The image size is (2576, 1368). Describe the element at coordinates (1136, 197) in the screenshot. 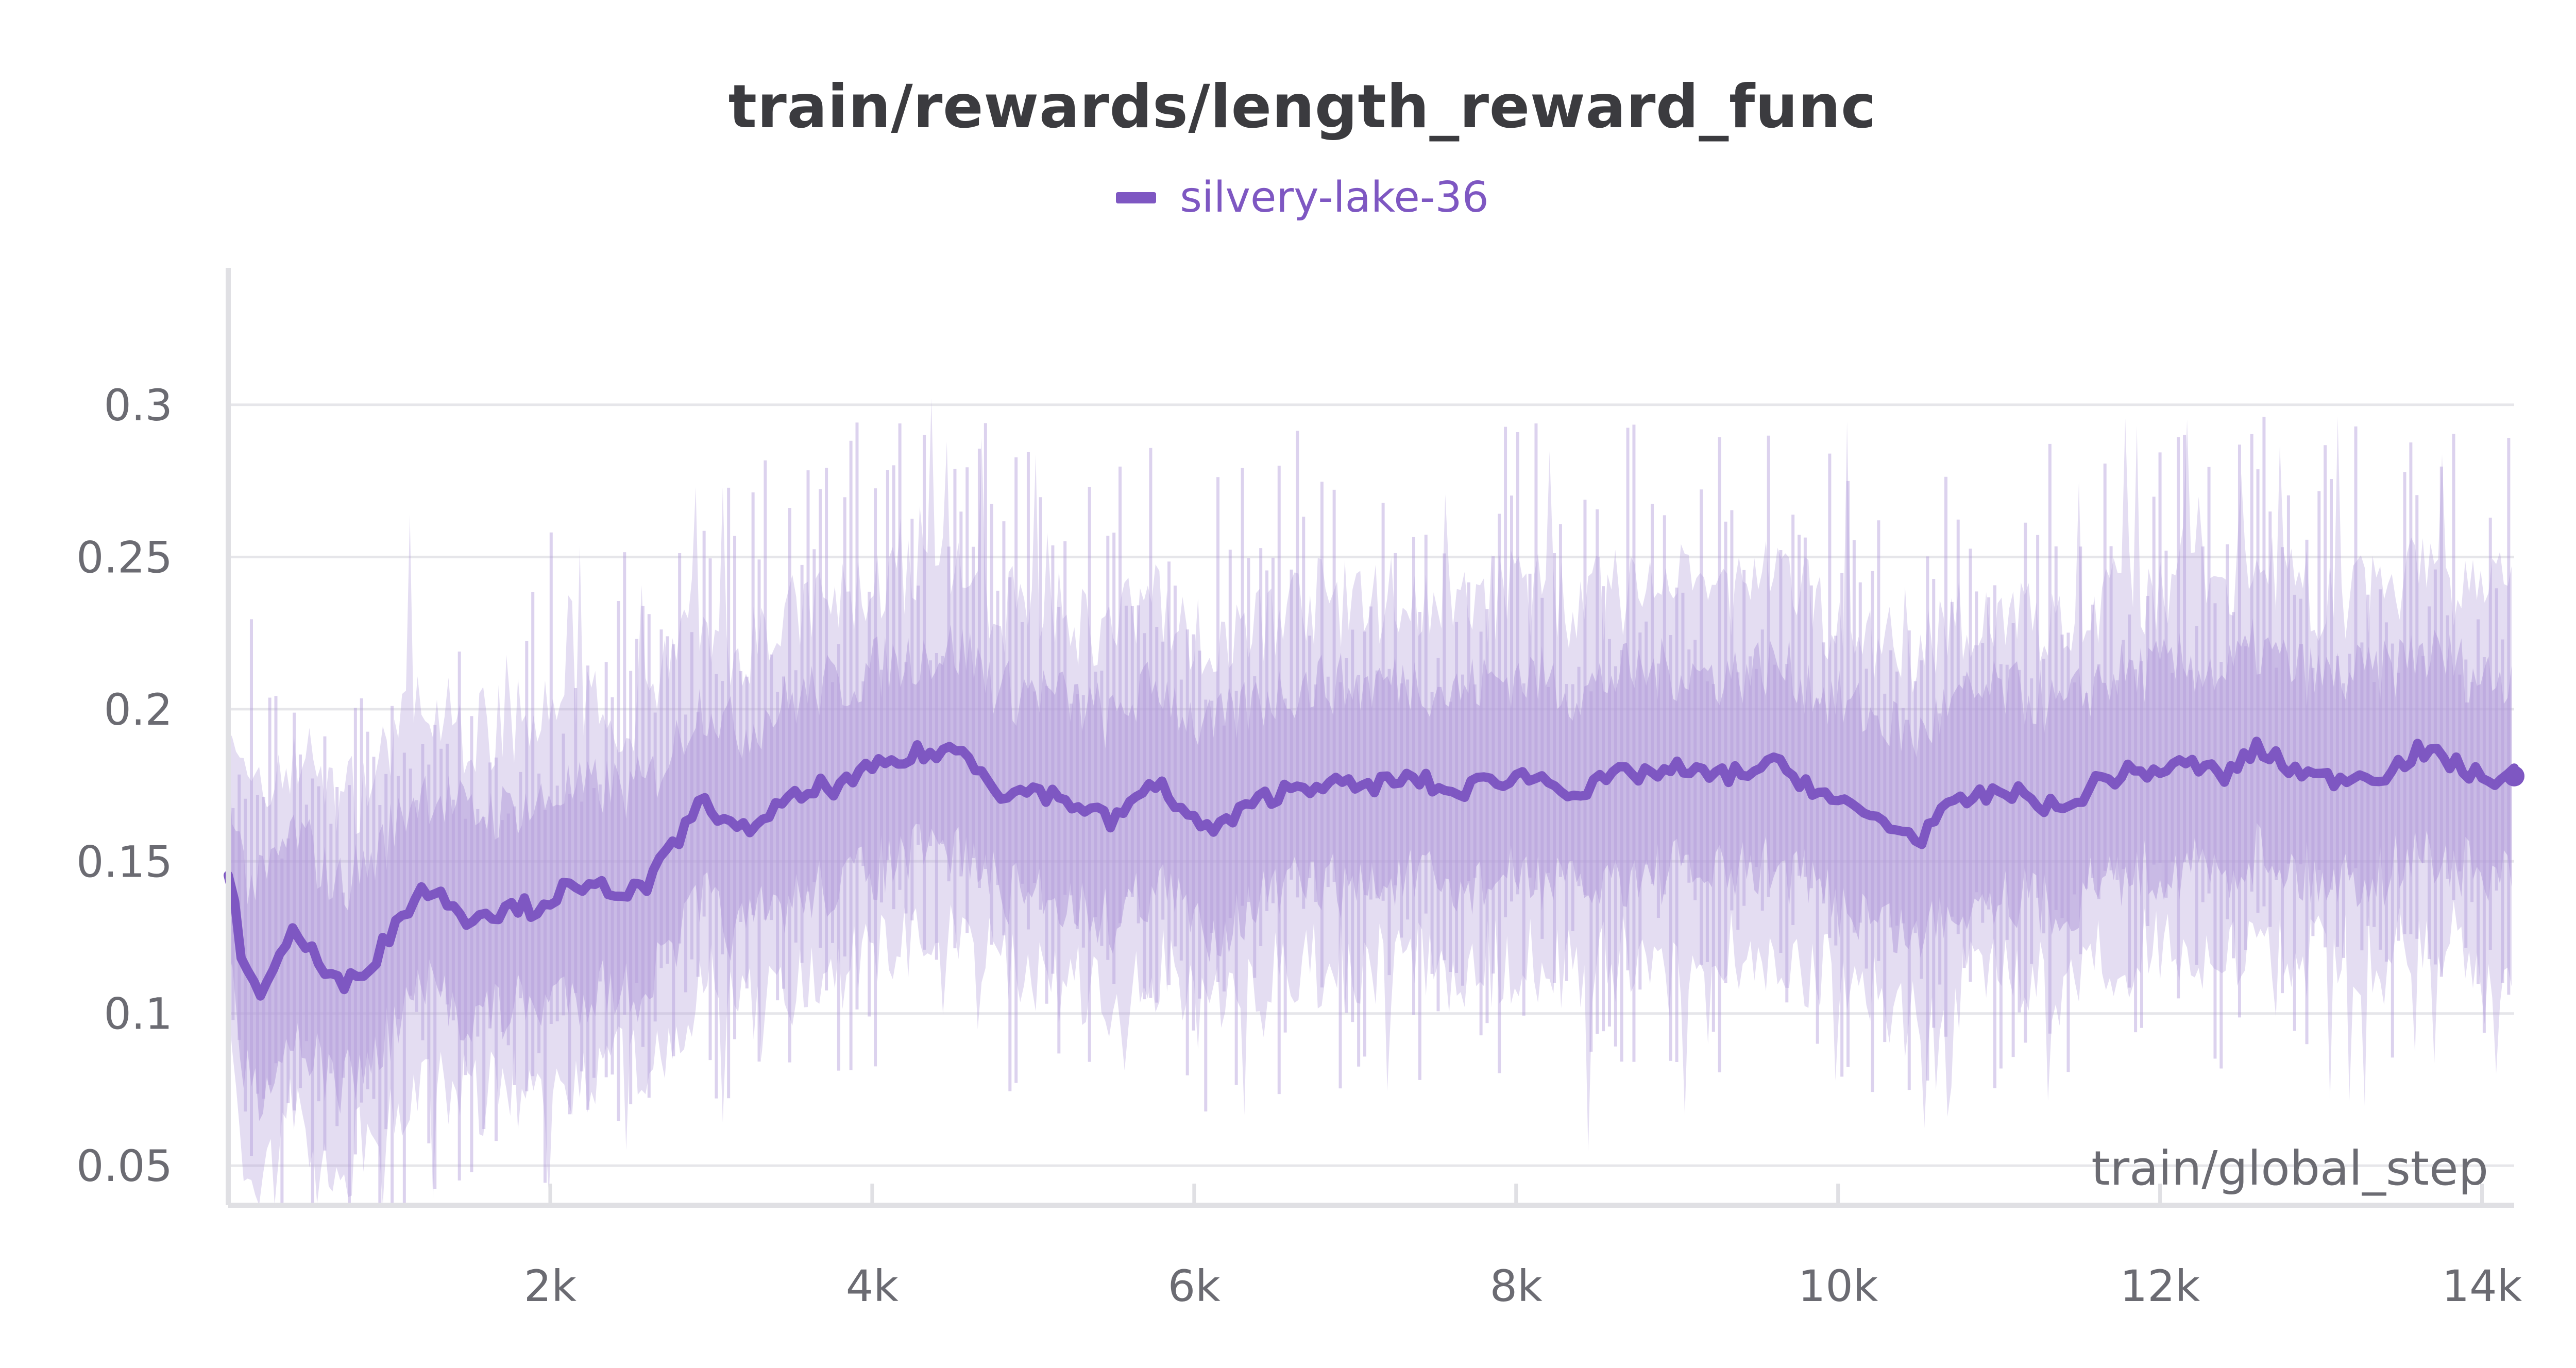

I see `legend-swatch` at that location.